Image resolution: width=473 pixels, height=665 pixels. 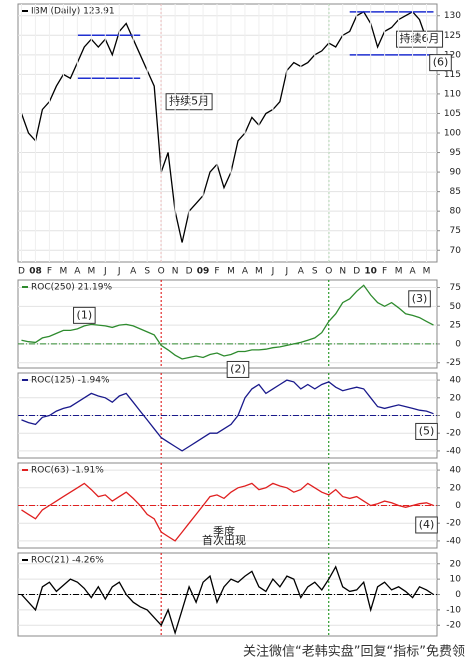 I want to click on annotation: (4), so click(x=427, y=524).